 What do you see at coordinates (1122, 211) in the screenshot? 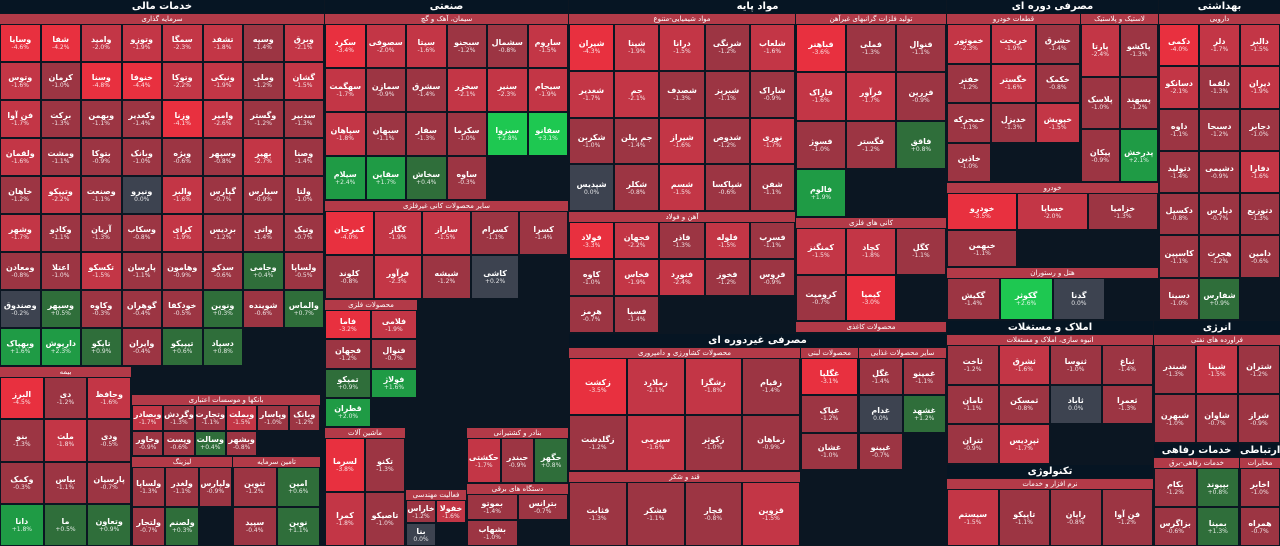
I see `stock-tile: خزامیا -1.3%` at bounding box center [1122, 211].